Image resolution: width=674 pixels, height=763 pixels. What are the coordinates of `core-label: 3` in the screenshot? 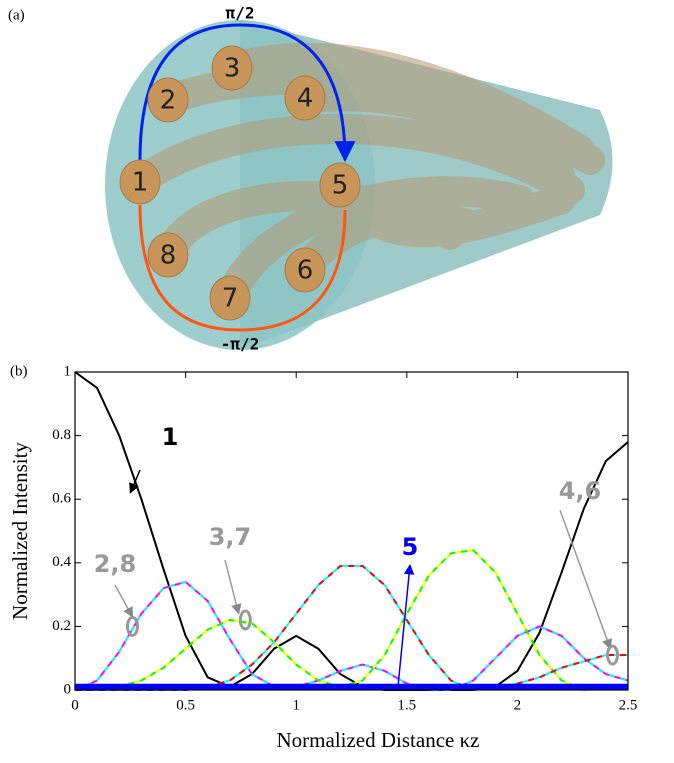 It's located at (232, 69).